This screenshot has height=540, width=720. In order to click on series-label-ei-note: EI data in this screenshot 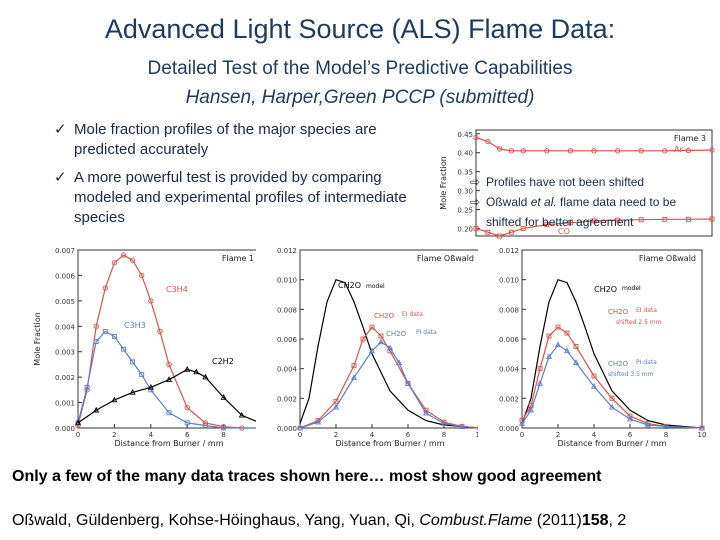, I will do `click(646, 310)`.